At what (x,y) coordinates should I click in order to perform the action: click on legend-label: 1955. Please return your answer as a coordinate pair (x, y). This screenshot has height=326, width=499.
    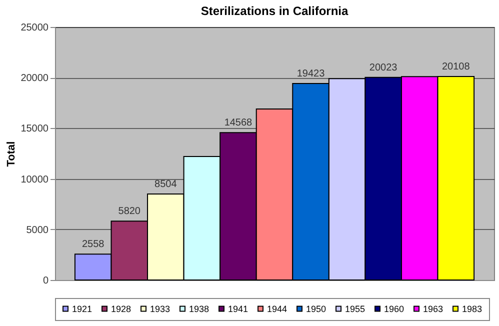
    Looking at the image, I should click on (355, 309).